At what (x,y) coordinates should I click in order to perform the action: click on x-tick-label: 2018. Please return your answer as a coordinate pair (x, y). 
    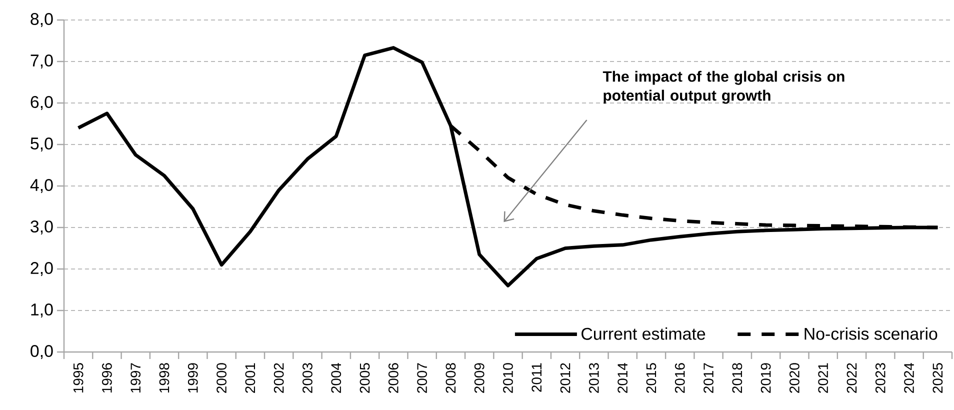
    Looking at the image, I should click on (737, 378).